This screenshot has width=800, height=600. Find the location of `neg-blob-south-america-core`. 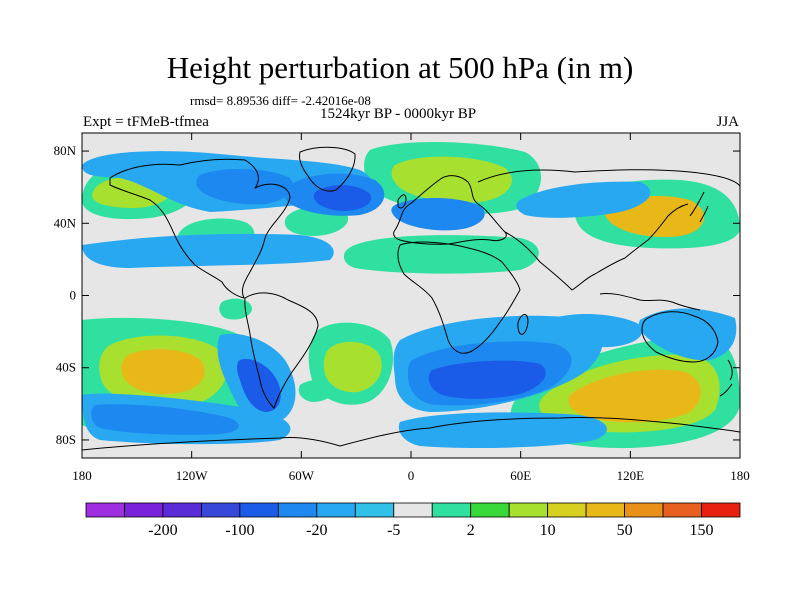

neg-blob-south-america-core is located at coordinates (259, 385).